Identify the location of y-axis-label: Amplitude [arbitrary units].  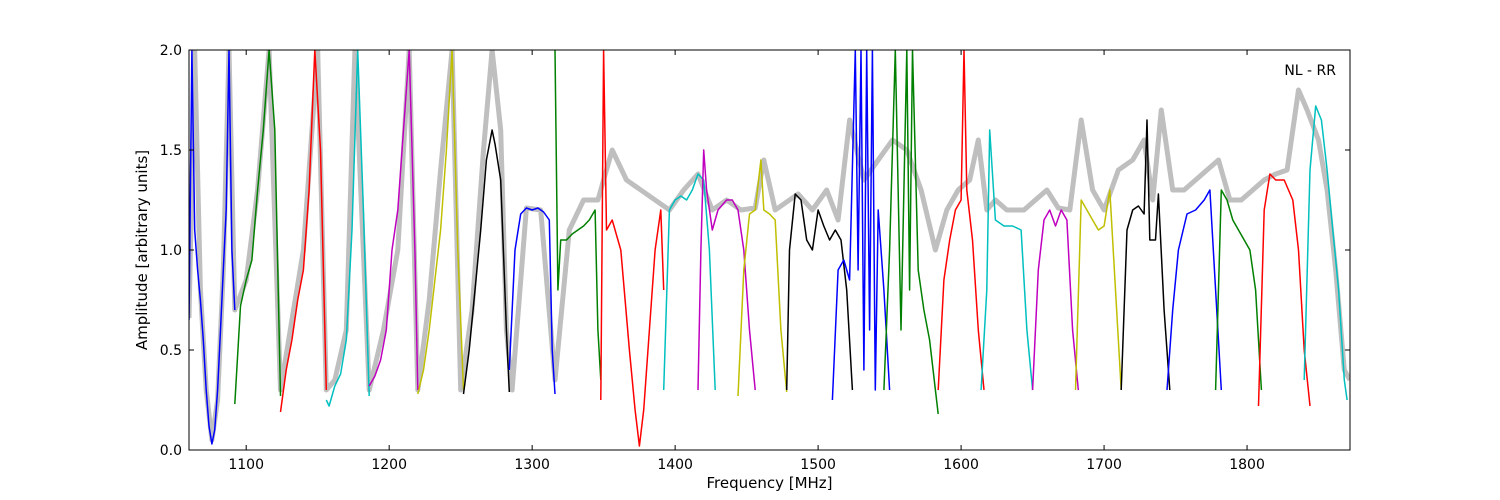
(142, 250).